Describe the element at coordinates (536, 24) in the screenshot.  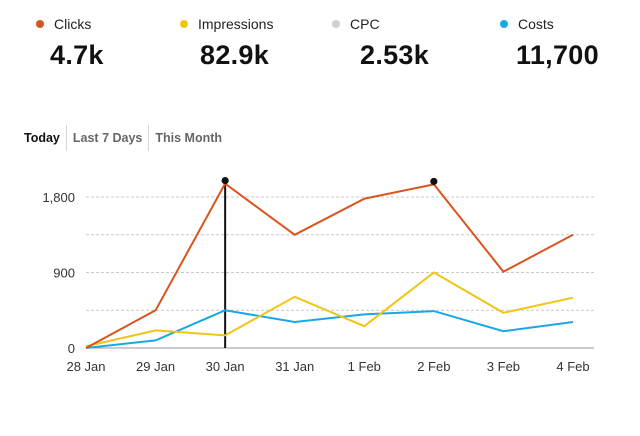
I see `kpi-label: Costs` at that location.